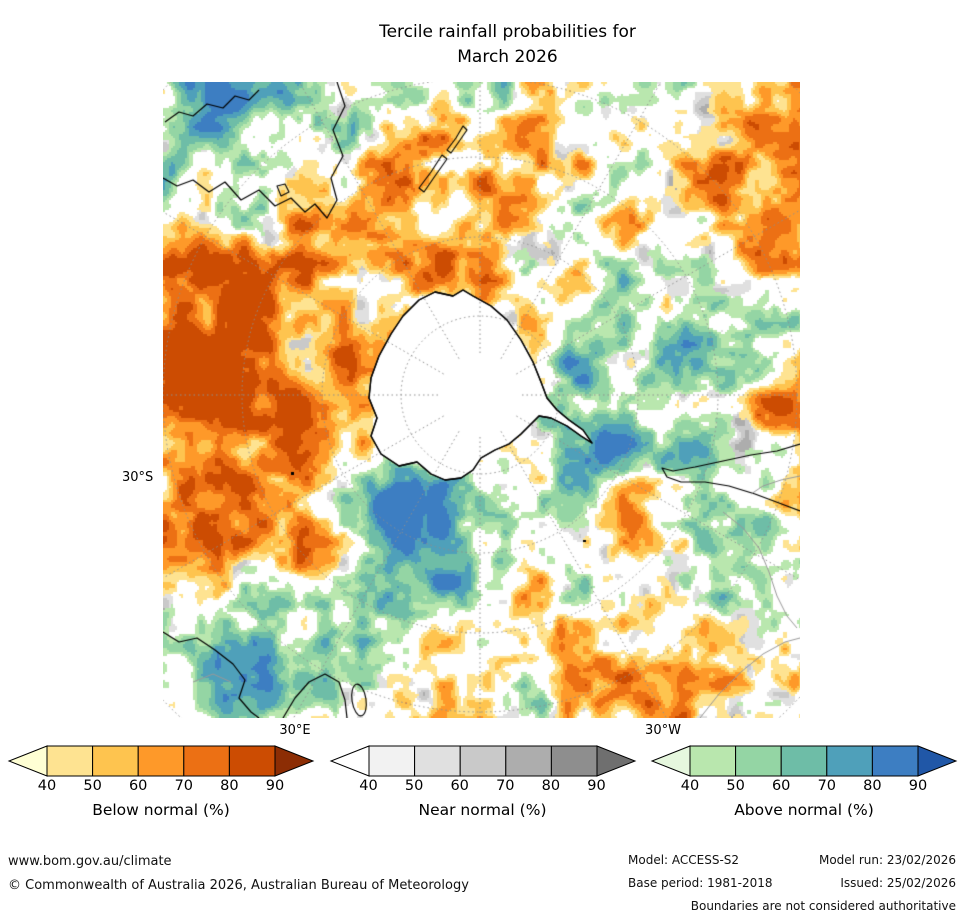  What do you see at coordinates (507, 56) in the screenshot?
I see `title-line-2: March 2026` at bounding box center [507, 56].